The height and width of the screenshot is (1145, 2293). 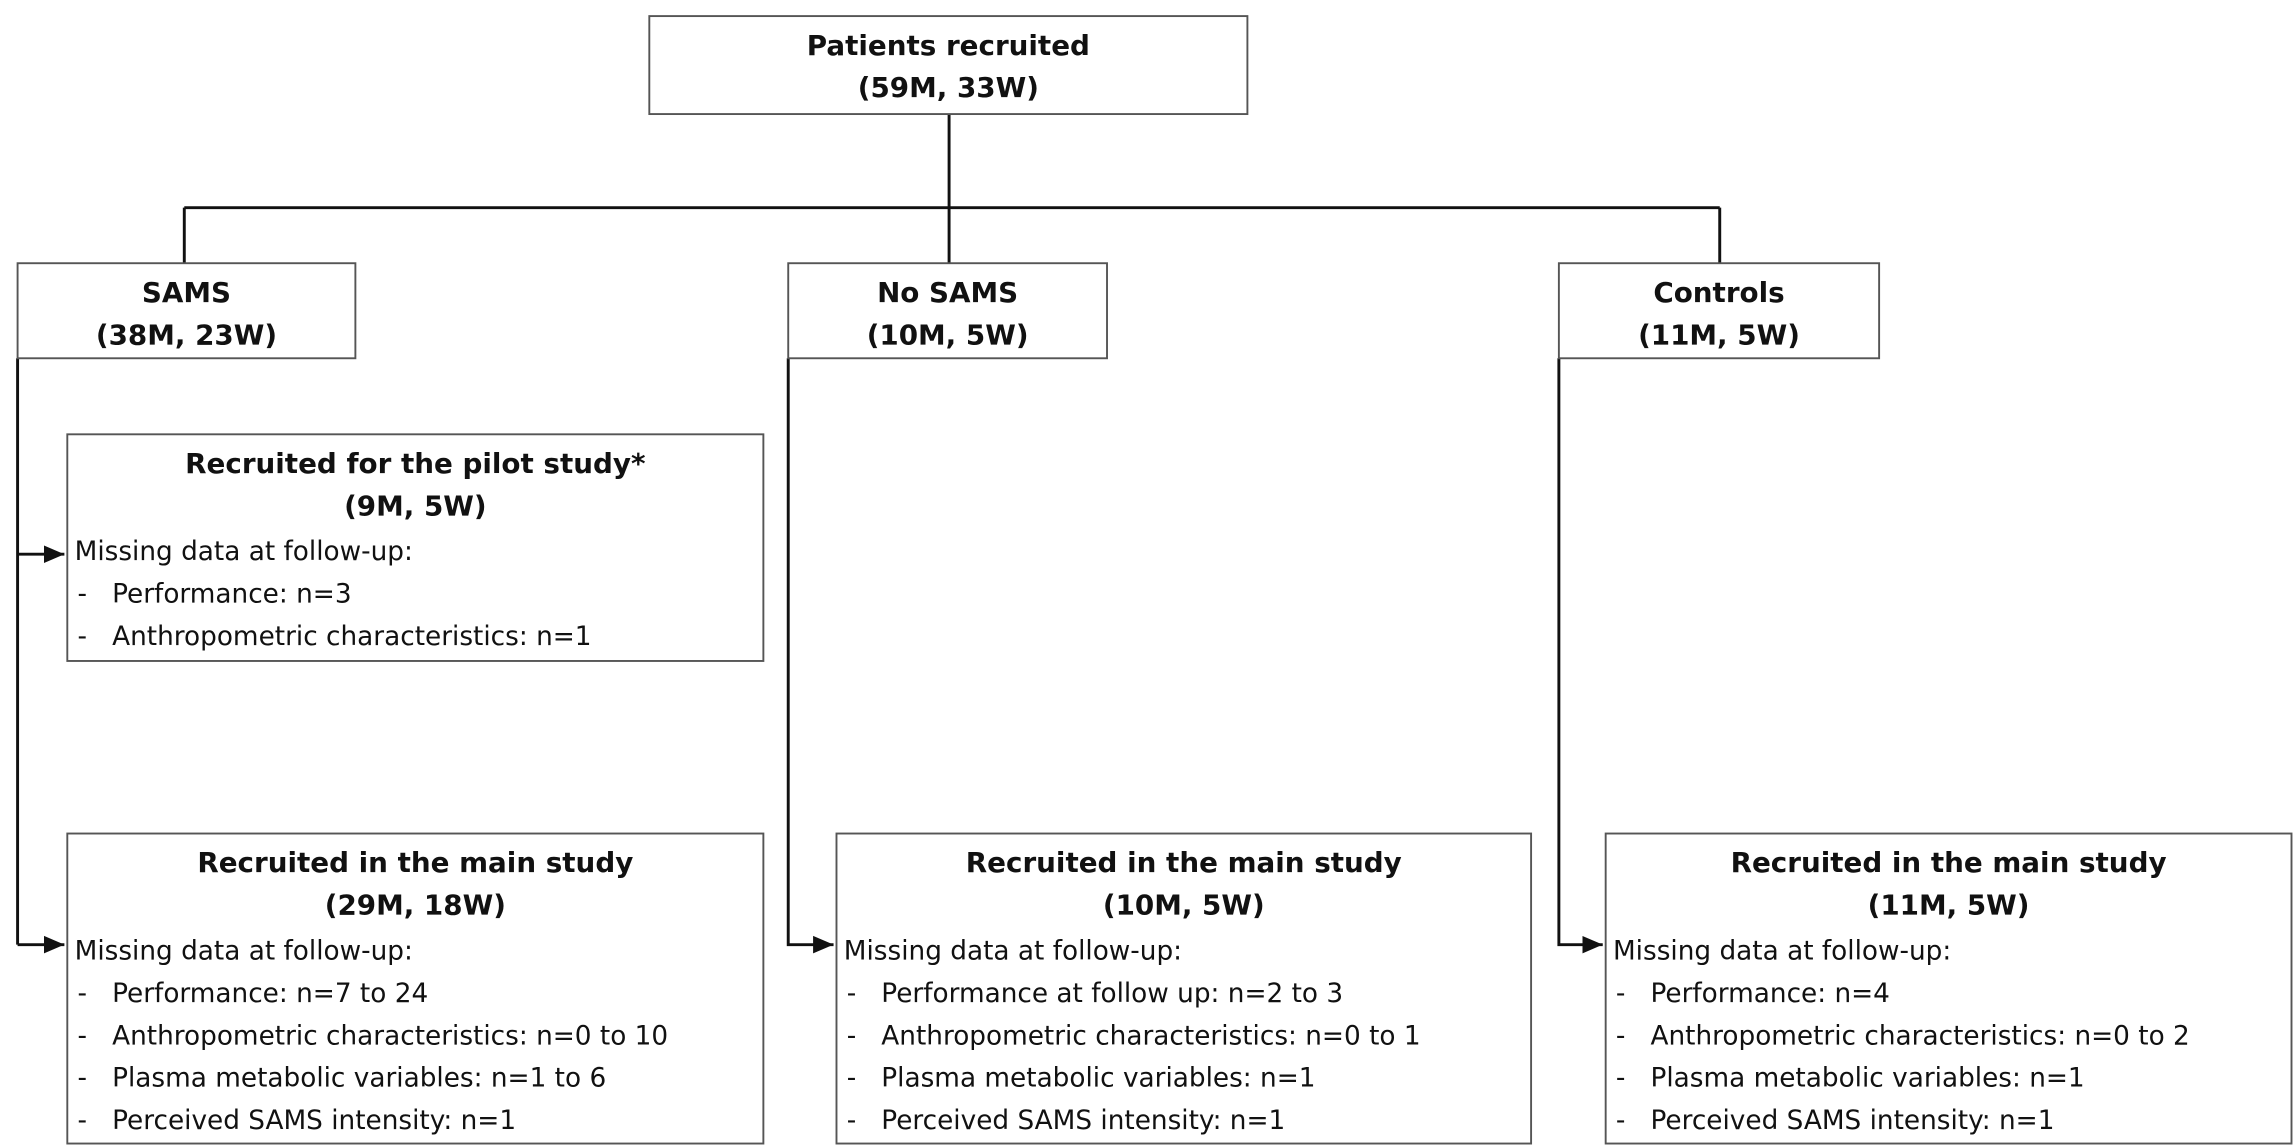 What do you see at coordinates (948, 45) in the screenshot?
I see `box-title: Patients recruited` at bounding box center [948, 45].